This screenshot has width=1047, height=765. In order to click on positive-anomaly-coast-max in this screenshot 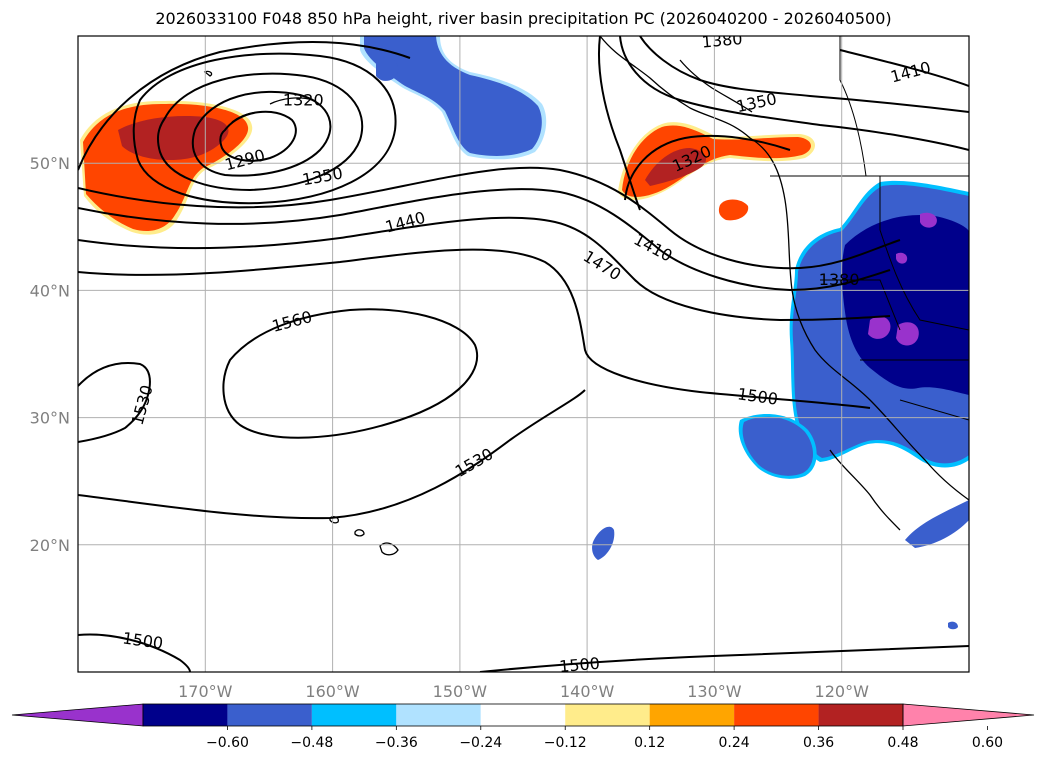, I will do `click(676, 167)`.